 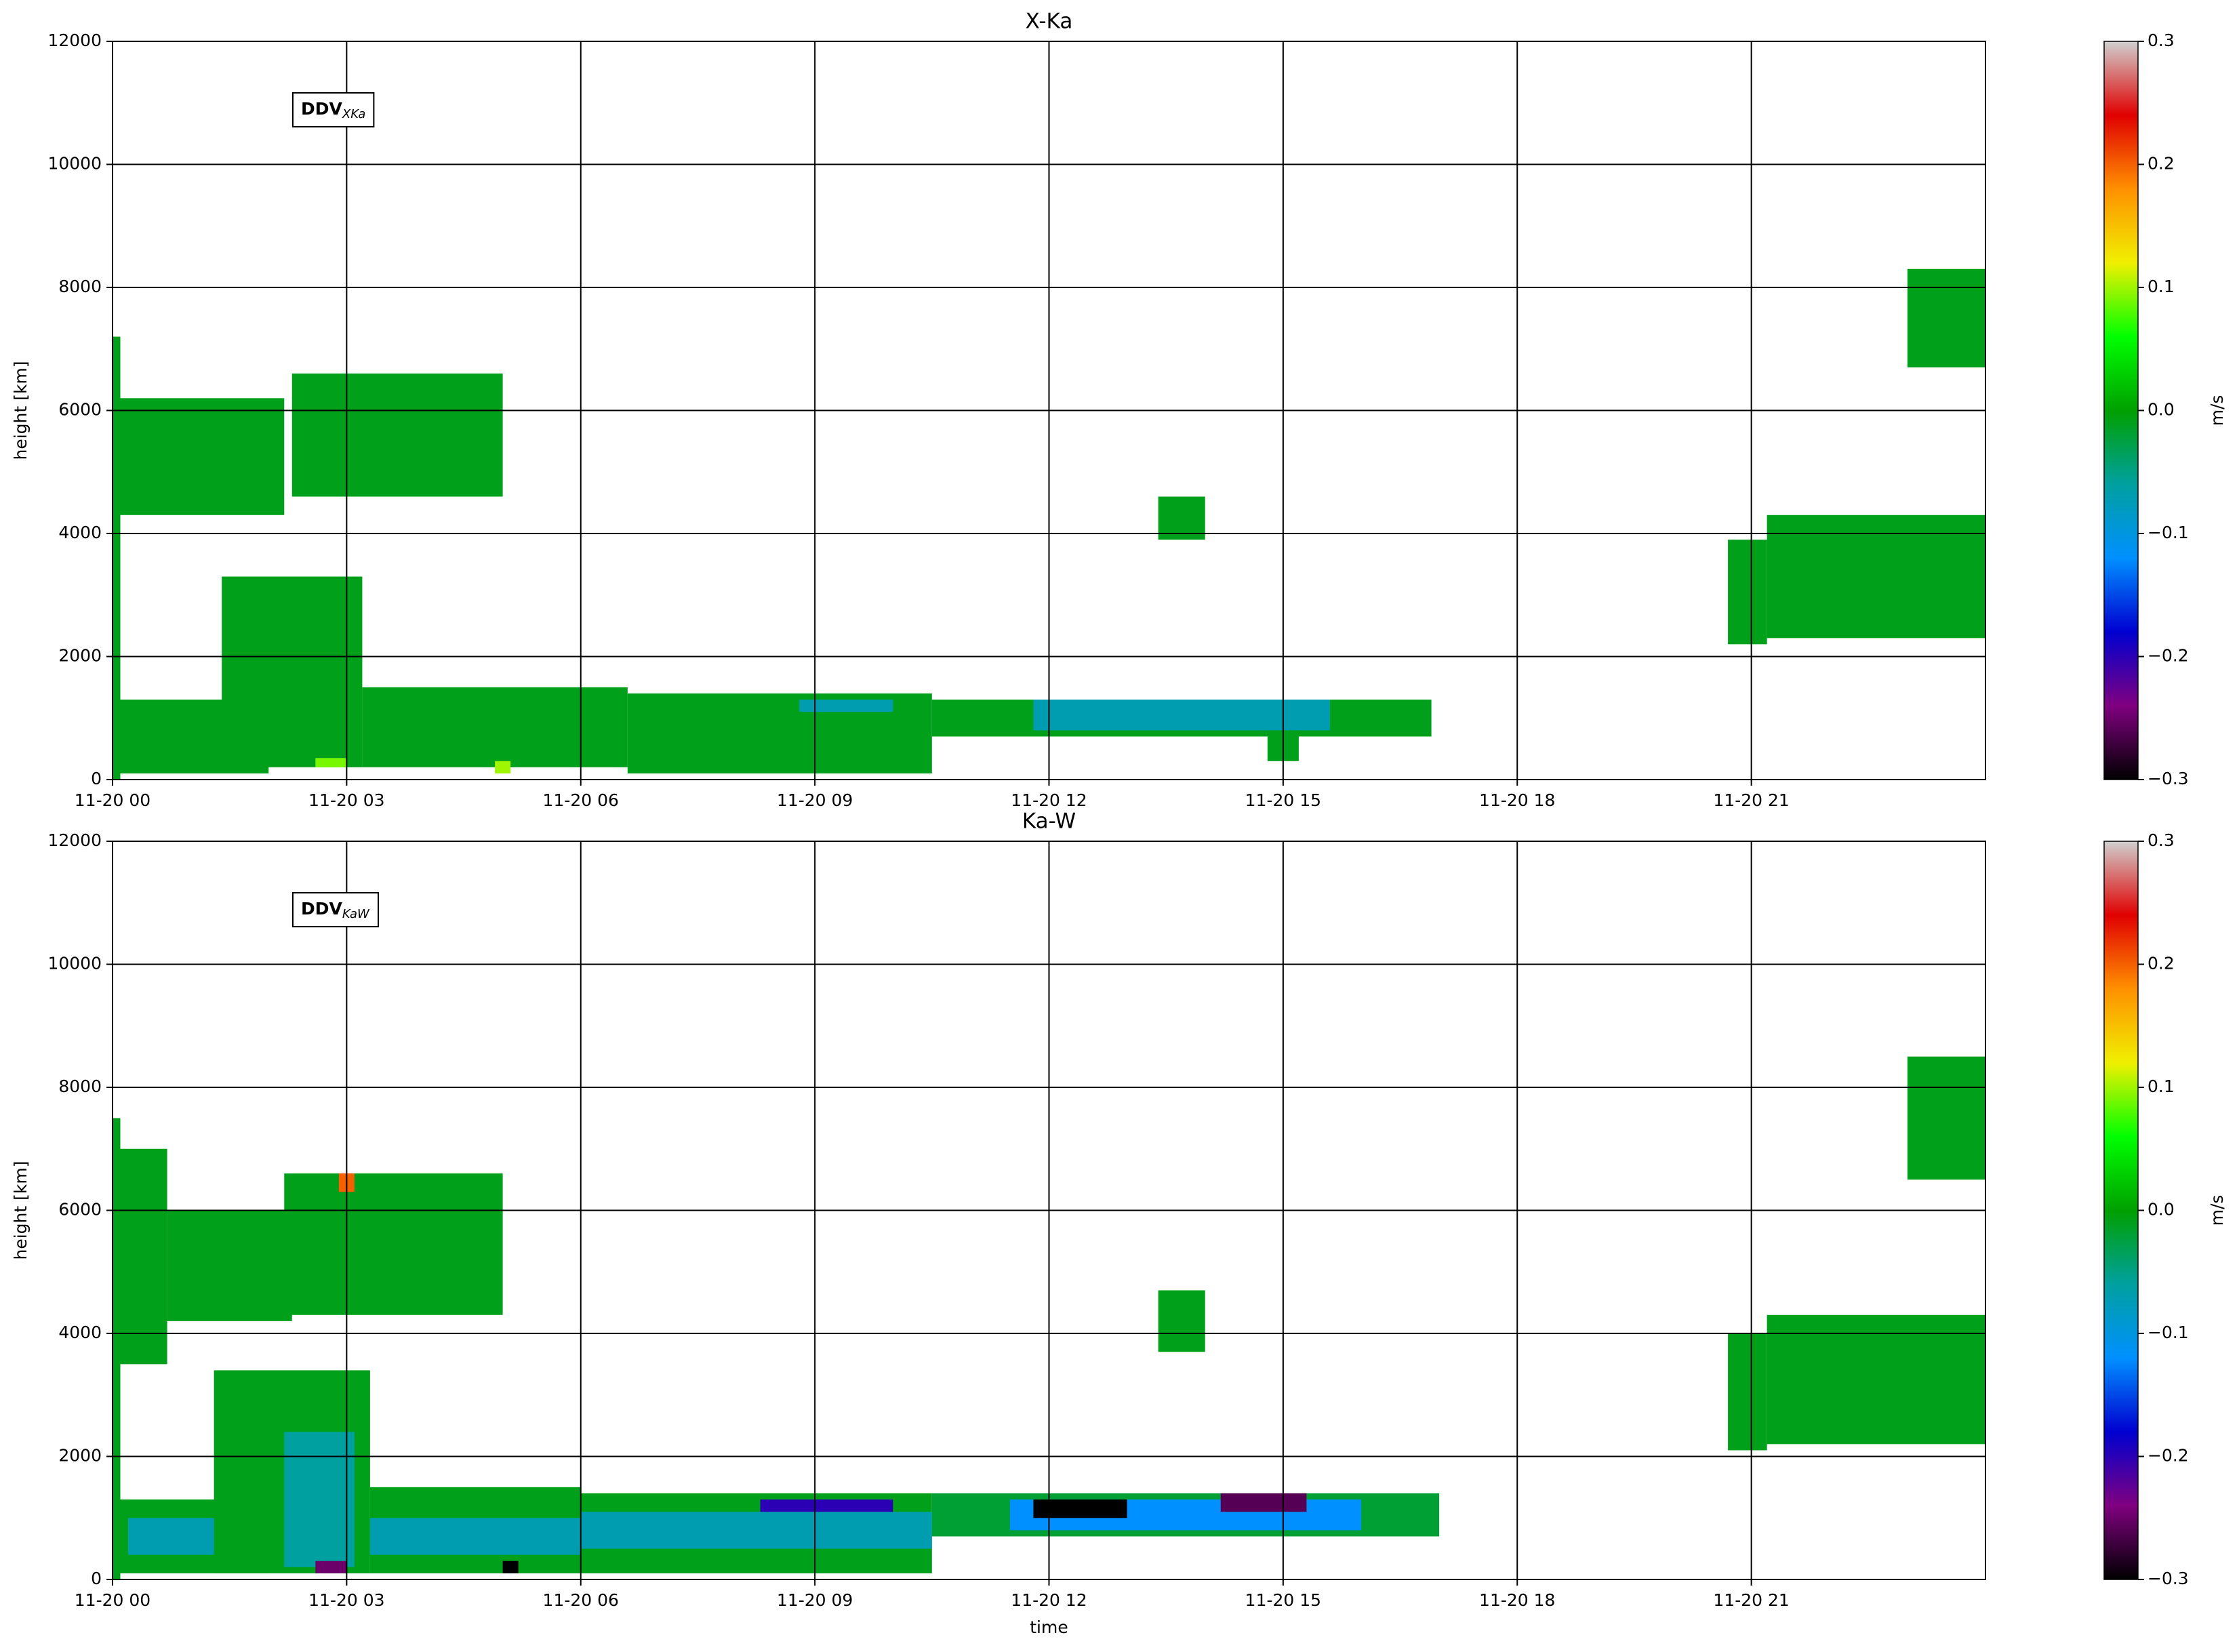 I want to click on annotation-text: DDVKaW, so click(x=335, y=910).